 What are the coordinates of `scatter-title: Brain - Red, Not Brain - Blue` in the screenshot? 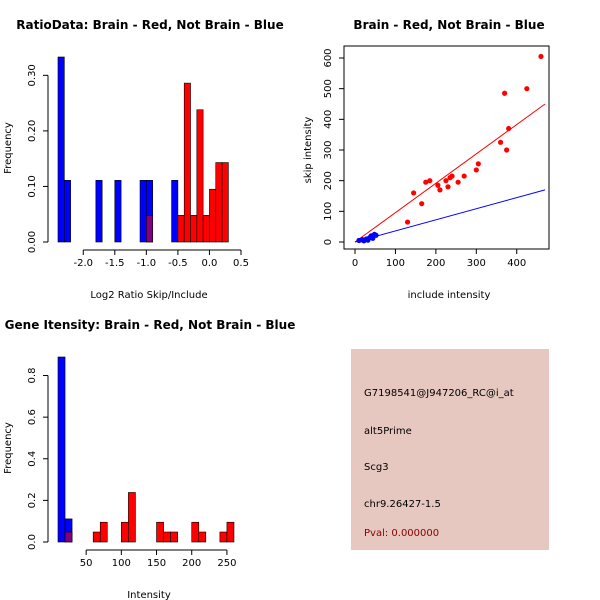 It's located at (448, 25).